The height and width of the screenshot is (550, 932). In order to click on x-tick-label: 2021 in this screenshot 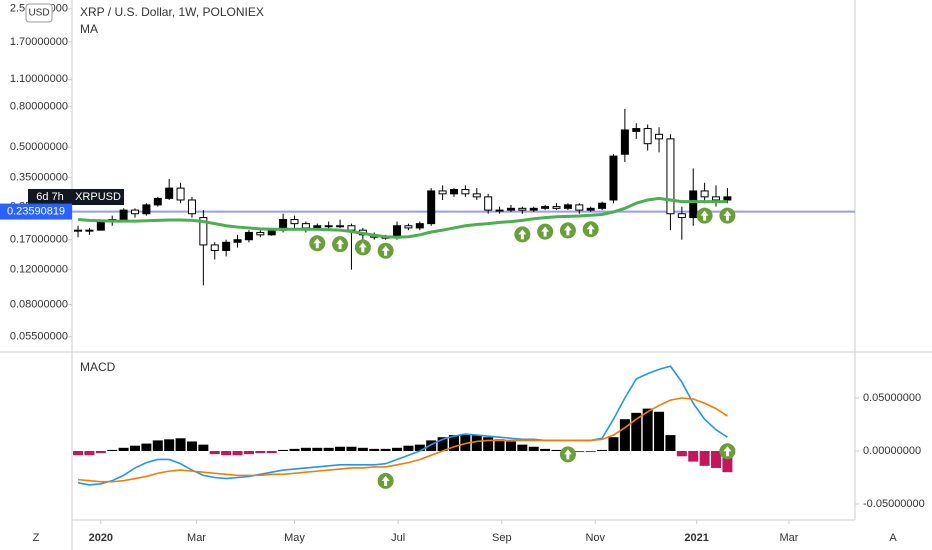, I will do `click(696, 538)`.